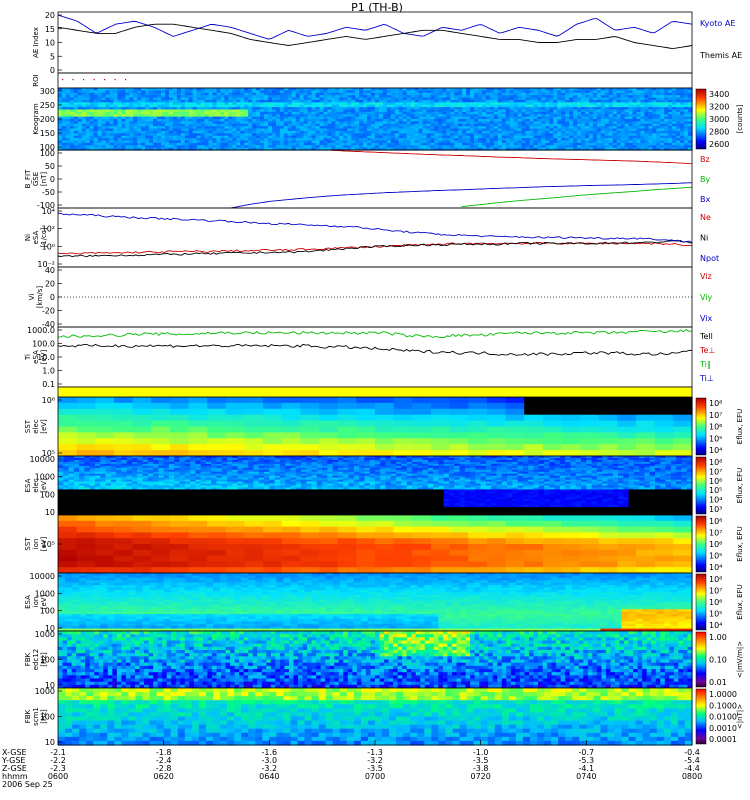  I want to click on panel-ylabel: TieSA[eV], so click(36, 356).